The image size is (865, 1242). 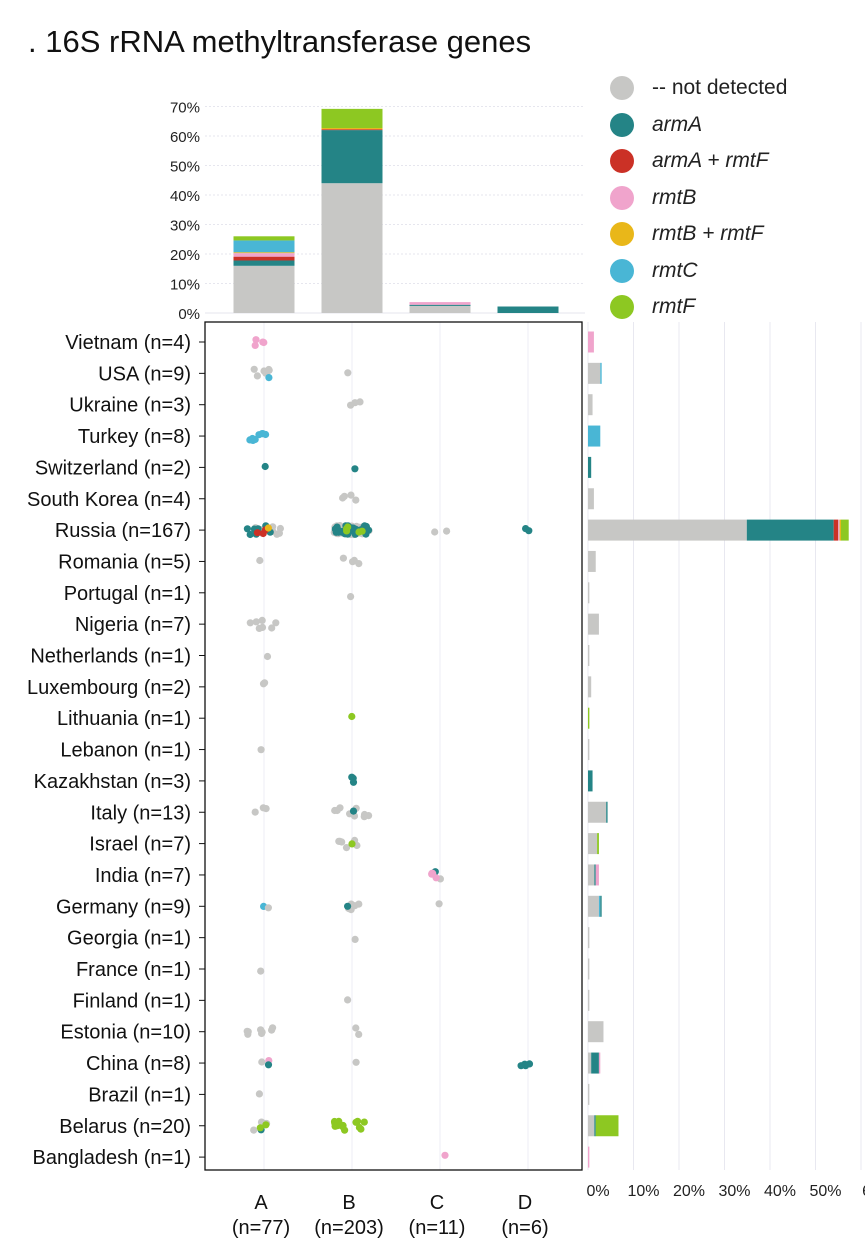 What do you see at coordinates (185, 137) in the screenshot?
I see `y-tick-label: 60%` at bounding box center [185, 137].